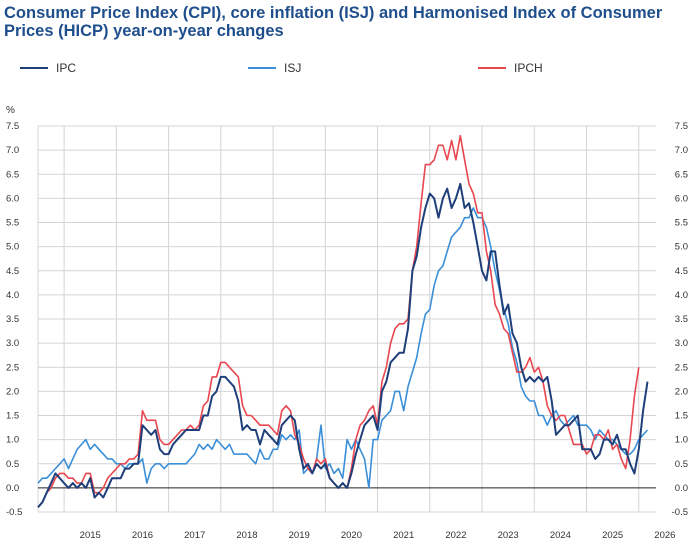  What do you see at coordinates (299, 535) in the screenshot?
I see `x-tick-label: 2019` at bounding box center [299, 535].